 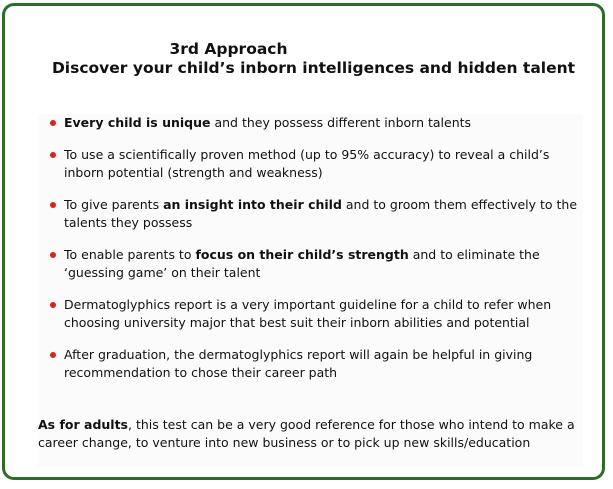 What do you see at coordinates (137, 122) in the screenshot?
I see `bold-phrase: Every child is unique` at bounding box center [137, 122].